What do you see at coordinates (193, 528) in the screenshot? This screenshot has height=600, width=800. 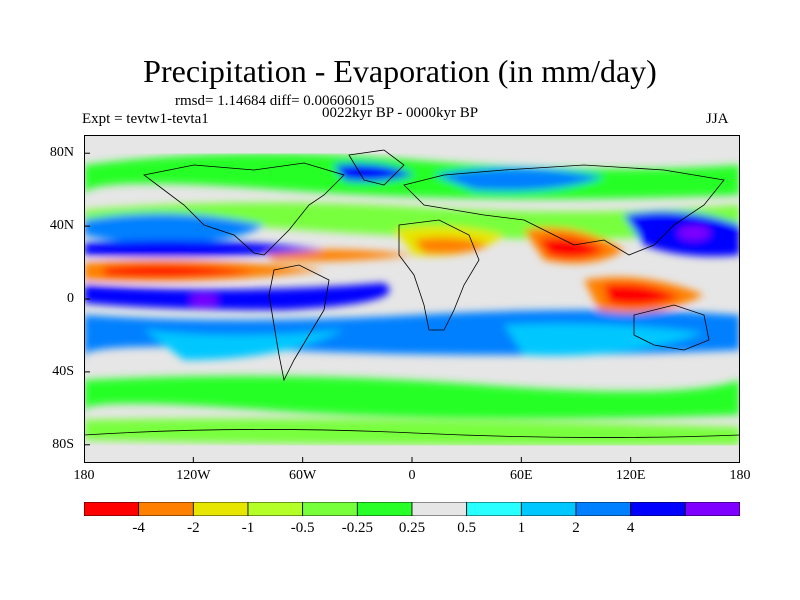 I see `colorbar-label: -2` at bounding box center [193, 528].